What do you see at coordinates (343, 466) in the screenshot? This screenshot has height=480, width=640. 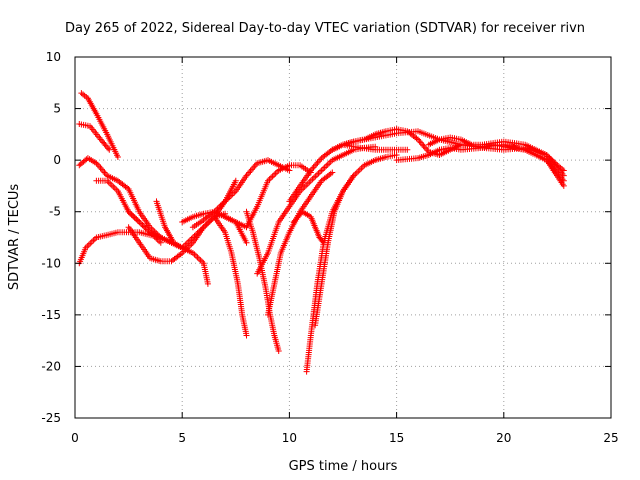 I see `x-axis-label: GPS time / hours` at bounding box center [343, 466].